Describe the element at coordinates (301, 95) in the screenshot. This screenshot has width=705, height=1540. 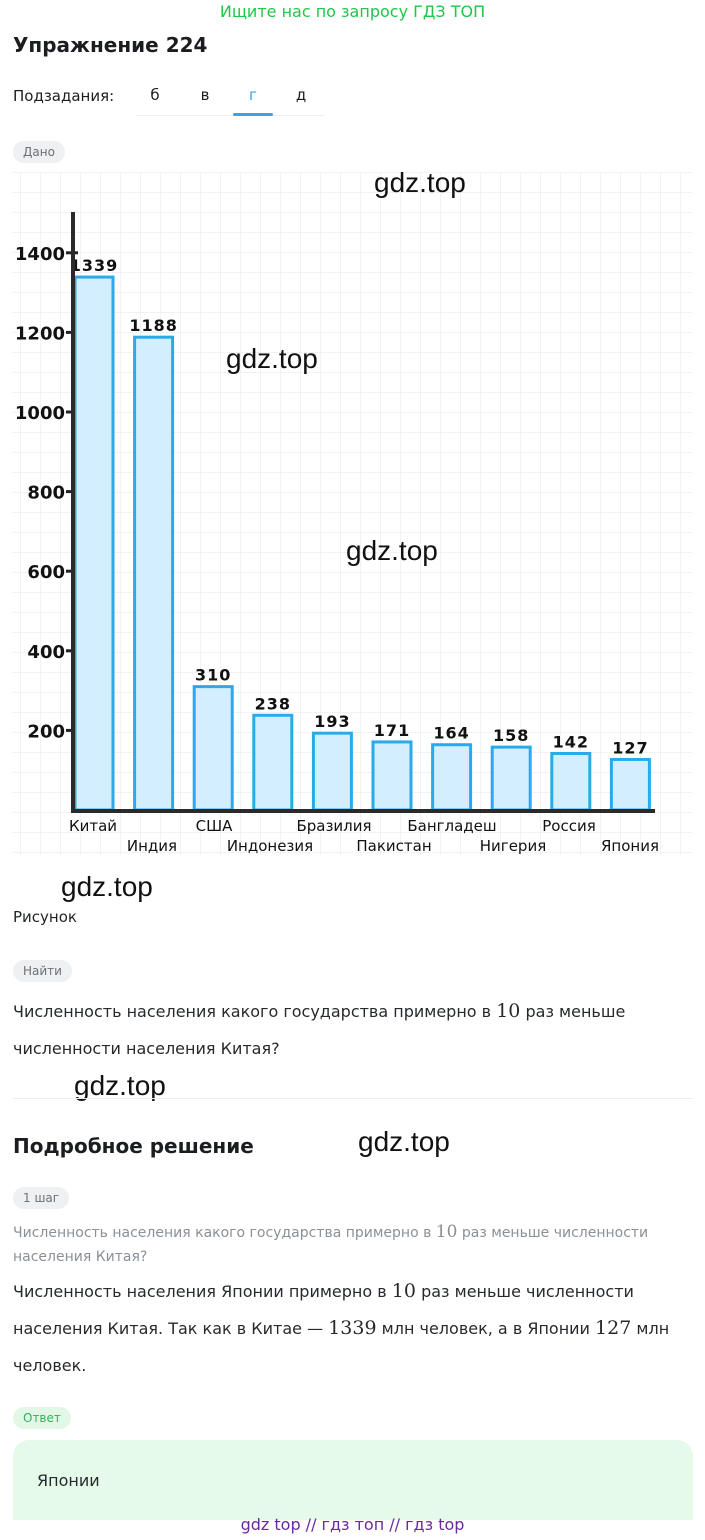
I see `tab-d: д` at that location.